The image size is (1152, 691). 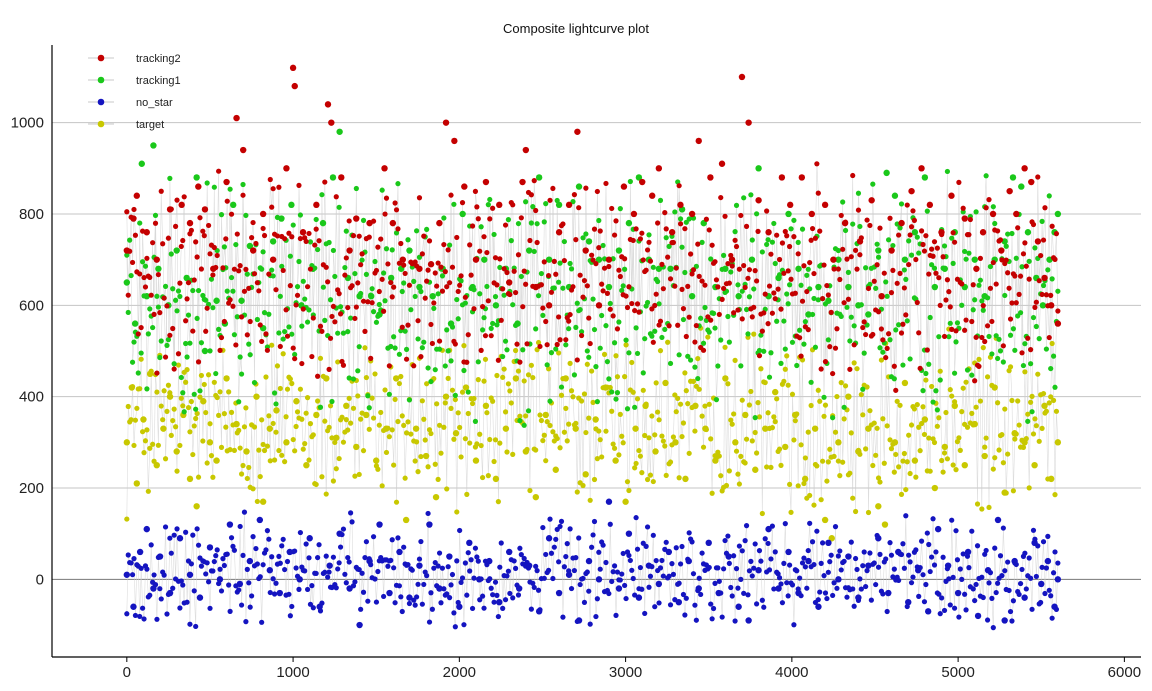 I want to click on legend-label: tracking2, so click(x=158, y=59).